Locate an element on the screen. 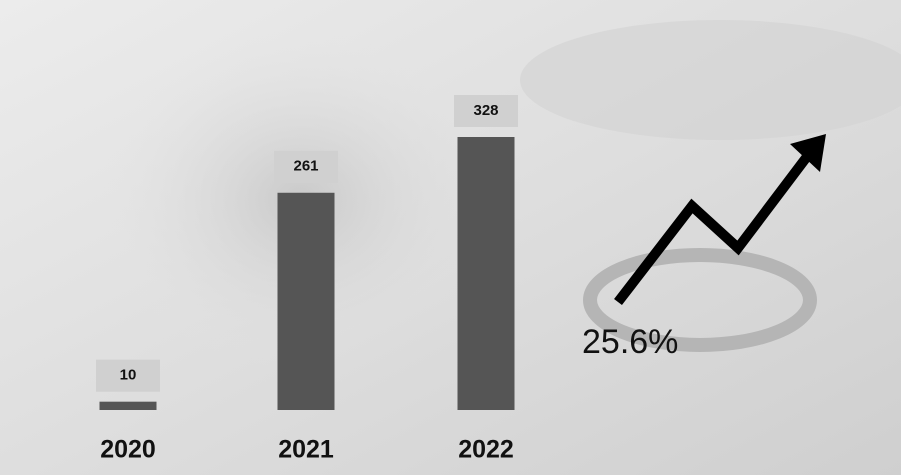  value-label: 10 is located at coordinates (128, 375).